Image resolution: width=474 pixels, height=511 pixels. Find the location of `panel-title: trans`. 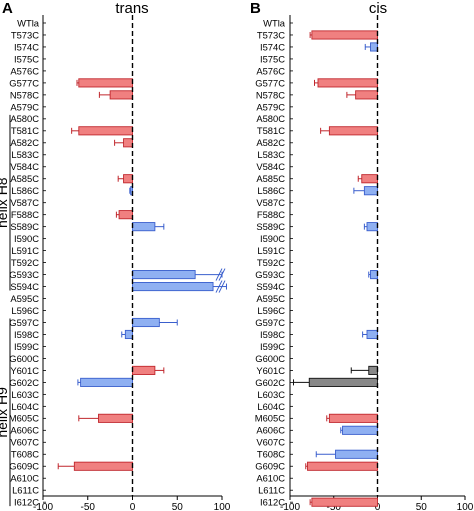

panel-title: trans is located at coordinates (131, 8).